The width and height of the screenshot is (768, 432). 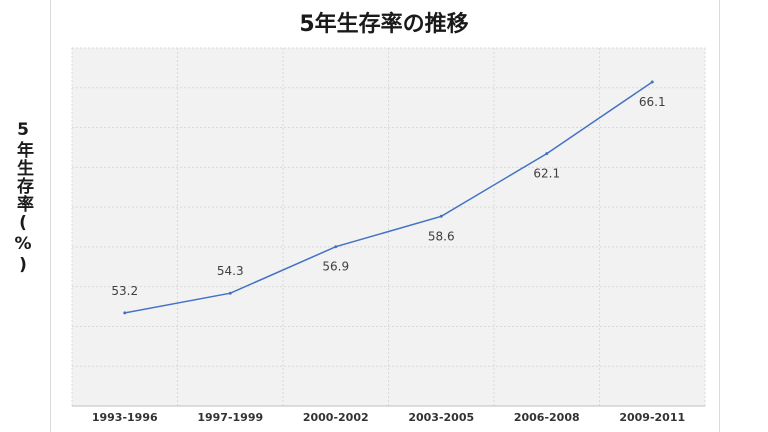 I want to click on data-label: 53.2, so click(x=124, y=291).